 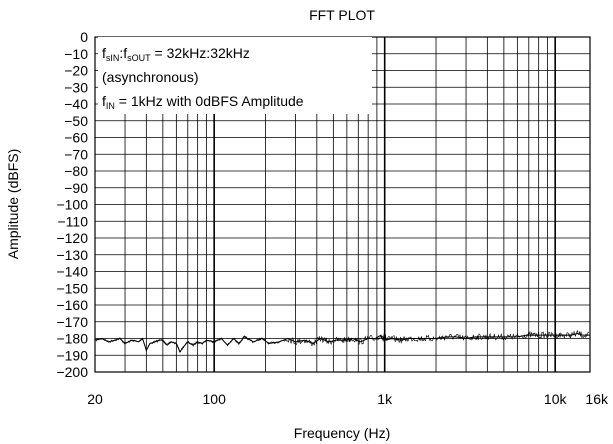 What do you see at coordinates (385, 399) in the screenshot?
I see `x-tick-label: 1k` at bounding box center [385, 399].